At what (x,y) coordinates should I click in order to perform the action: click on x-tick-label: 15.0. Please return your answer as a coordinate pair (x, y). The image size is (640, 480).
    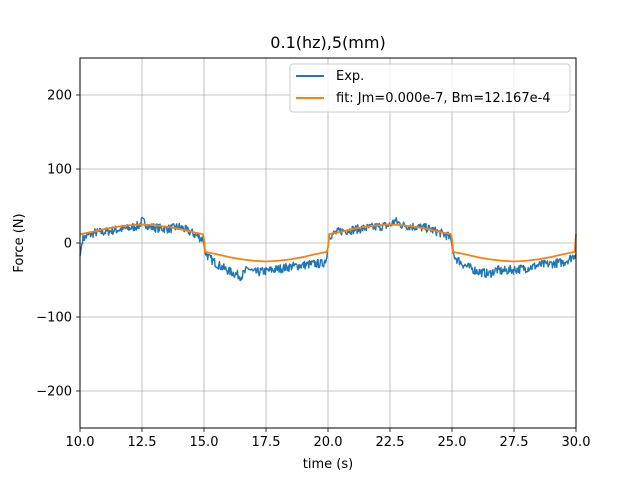
    Looking at the image, I should click on (204, 442).